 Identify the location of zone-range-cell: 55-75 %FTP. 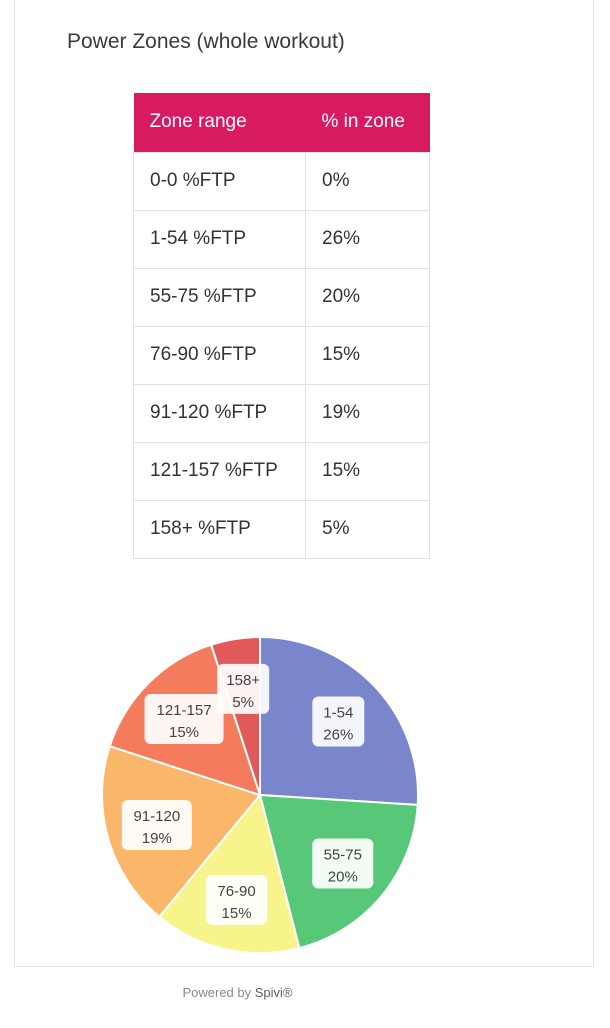
(219, 297).